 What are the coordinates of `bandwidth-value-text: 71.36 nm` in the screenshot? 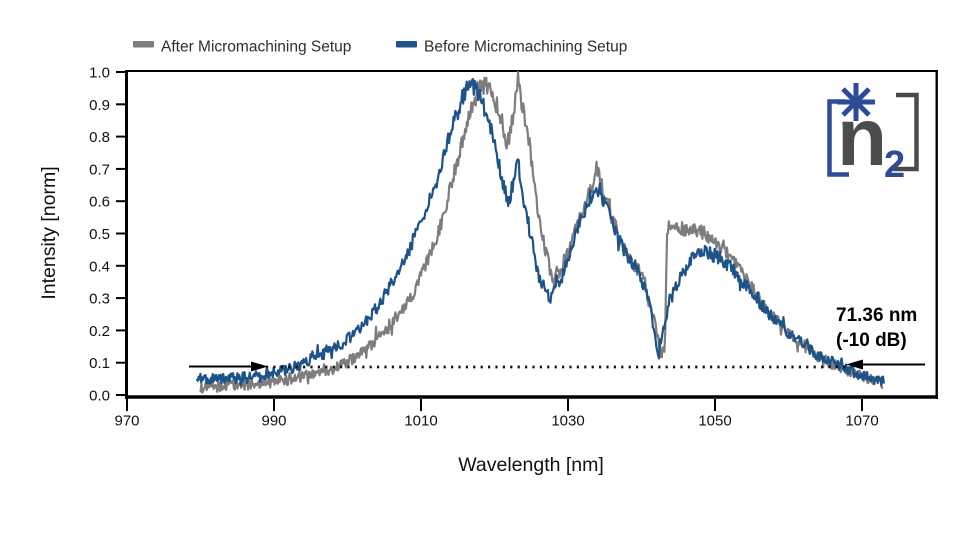 It's located at (876, 315).